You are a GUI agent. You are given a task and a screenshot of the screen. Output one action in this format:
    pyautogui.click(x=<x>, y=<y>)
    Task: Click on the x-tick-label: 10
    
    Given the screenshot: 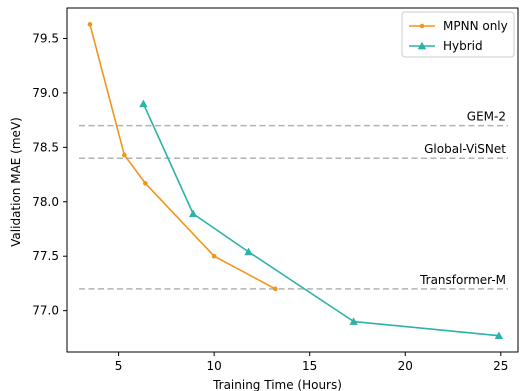 What is the action you would take?
    pyautogui.click(x=214, y=366)
    